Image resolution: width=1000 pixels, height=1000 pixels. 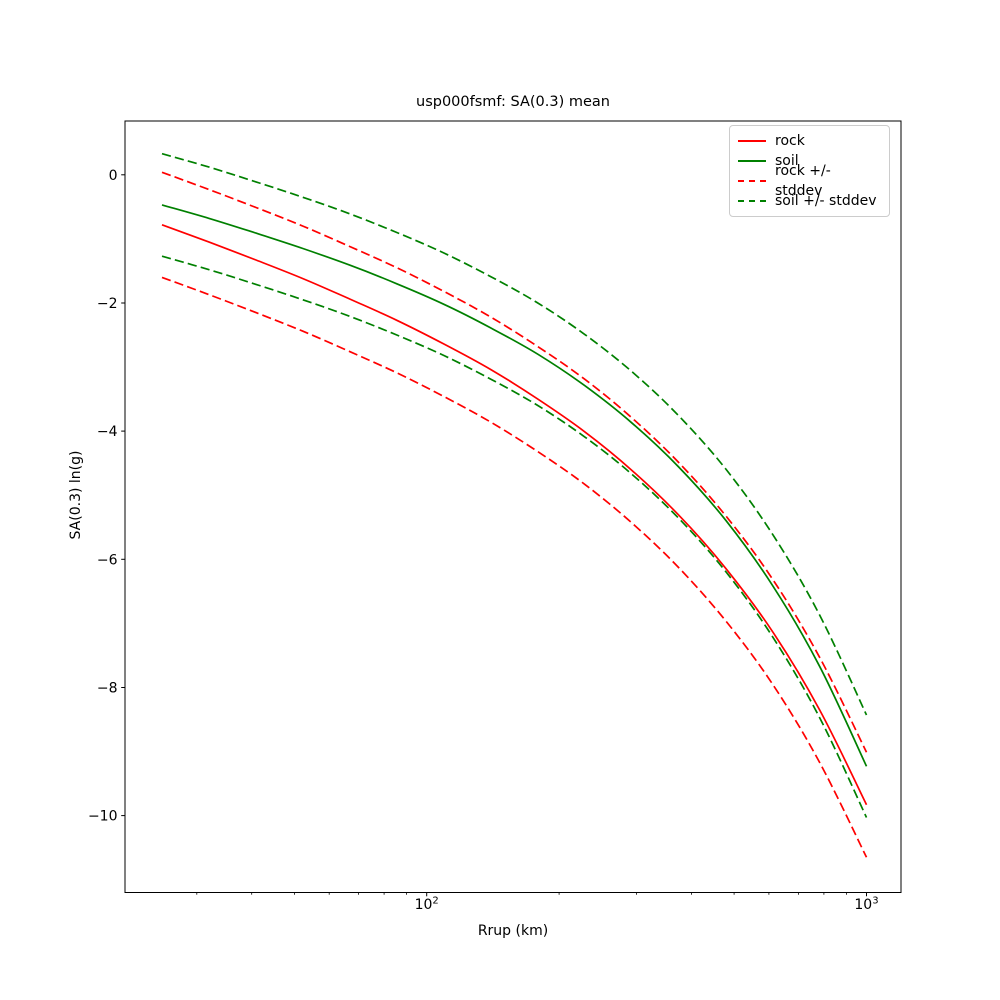 I want to click on legend-label-rock: rock, so click(x=790, y=141).